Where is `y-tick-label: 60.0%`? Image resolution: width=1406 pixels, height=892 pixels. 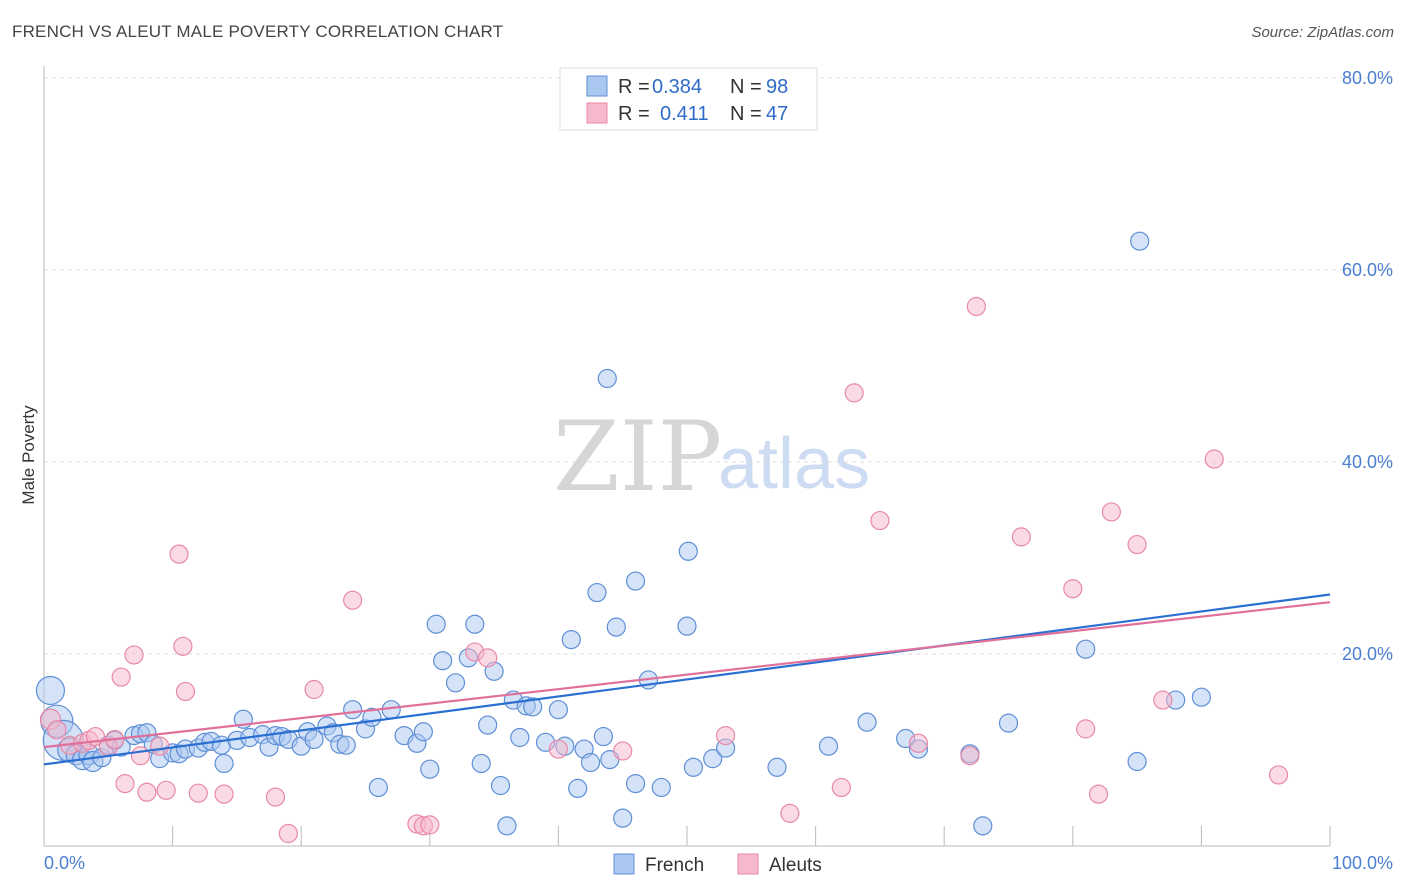
y-tick-label: 60.0% is located at coordinates (1367, 270).